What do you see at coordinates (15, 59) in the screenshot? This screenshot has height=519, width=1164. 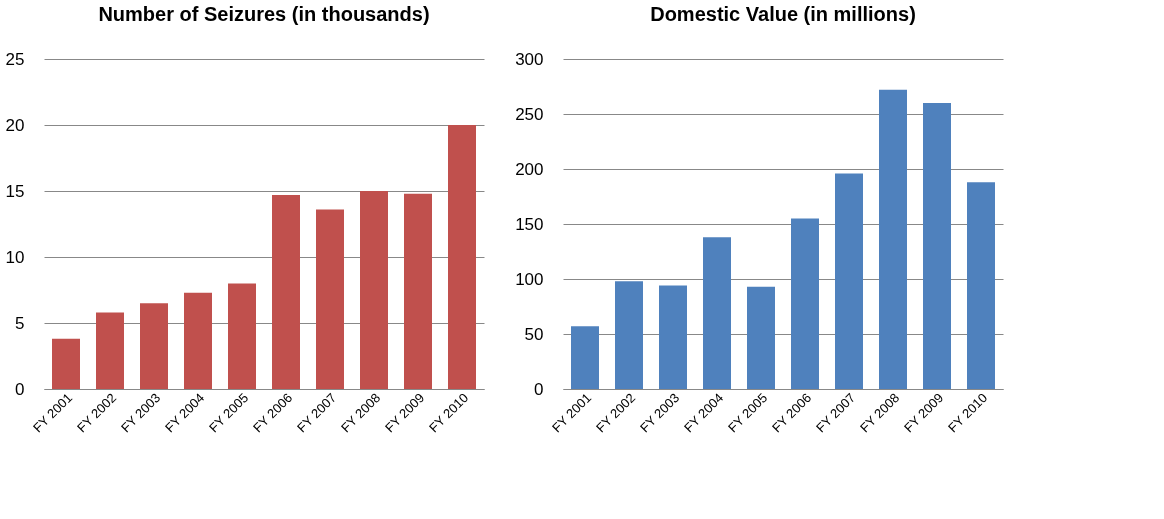 I see `y-tick-label: 25` at bounding box center [15, 59].